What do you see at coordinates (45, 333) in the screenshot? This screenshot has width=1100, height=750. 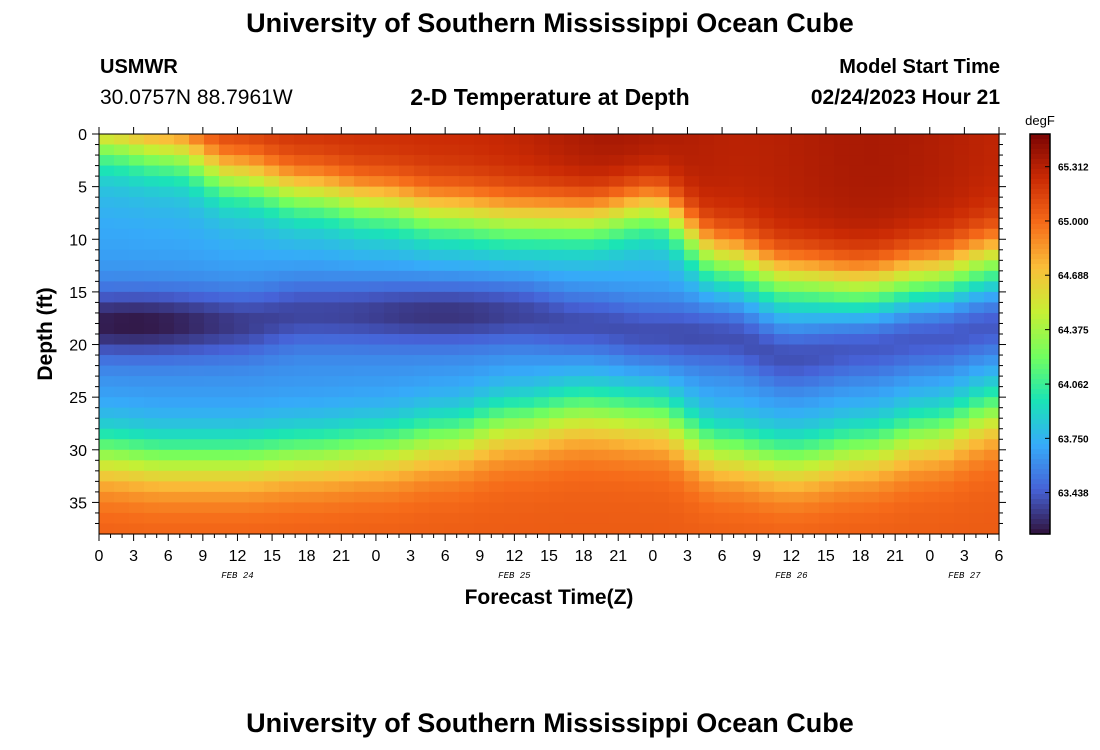 I see `y-axis-label: Depth (ft)` at bounding box center [45, 333].